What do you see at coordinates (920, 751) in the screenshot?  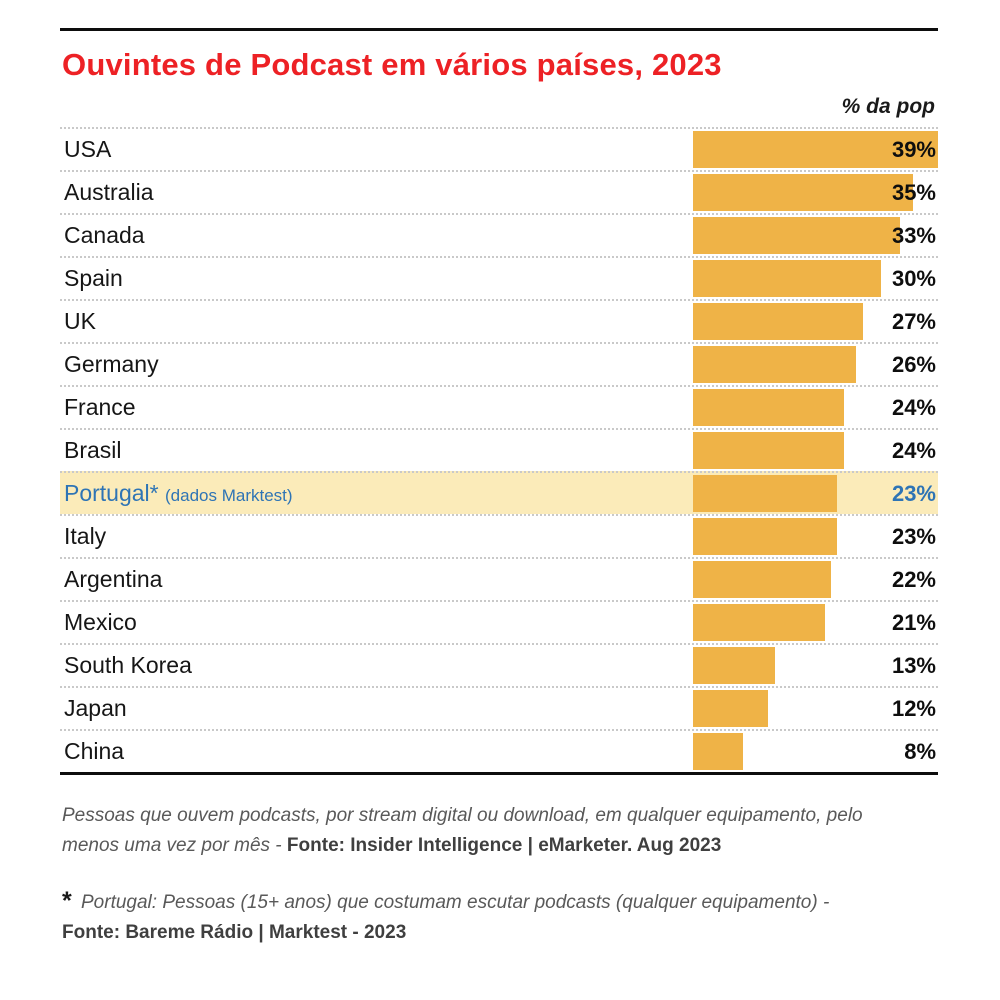 I see `value-label: 8%` at bounding box center [920, 751].